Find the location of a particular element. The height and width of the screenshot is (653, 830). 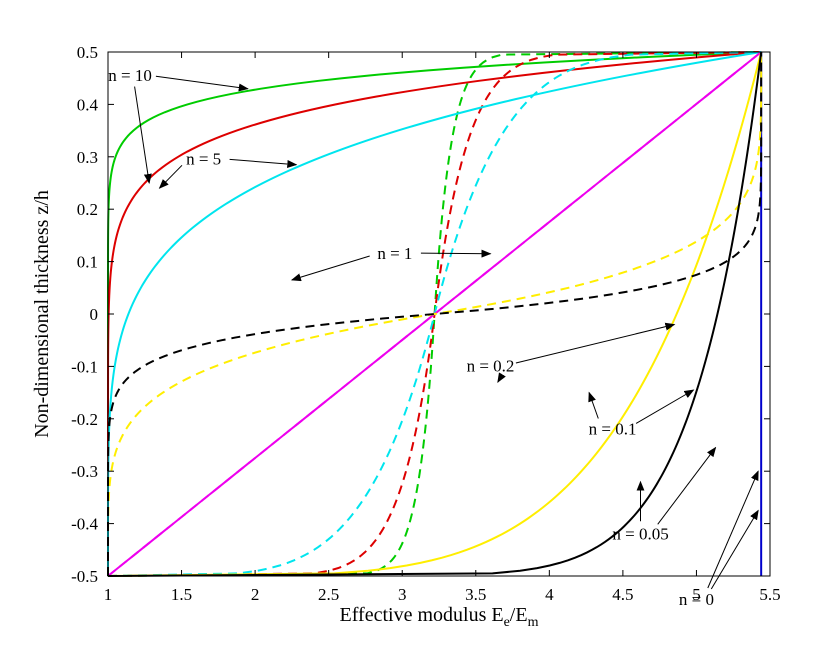

y-tick-label-0: -0.5 is located at coordinates (84, 576).